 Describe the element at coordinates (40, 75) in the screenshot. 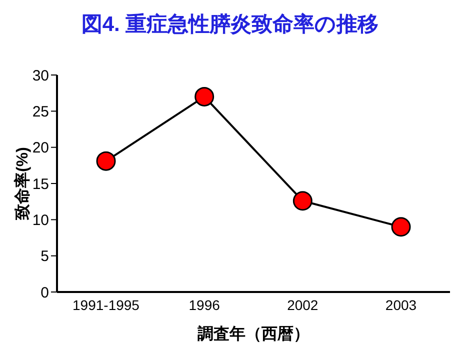

I see `y-tick-label: 30` at that location.